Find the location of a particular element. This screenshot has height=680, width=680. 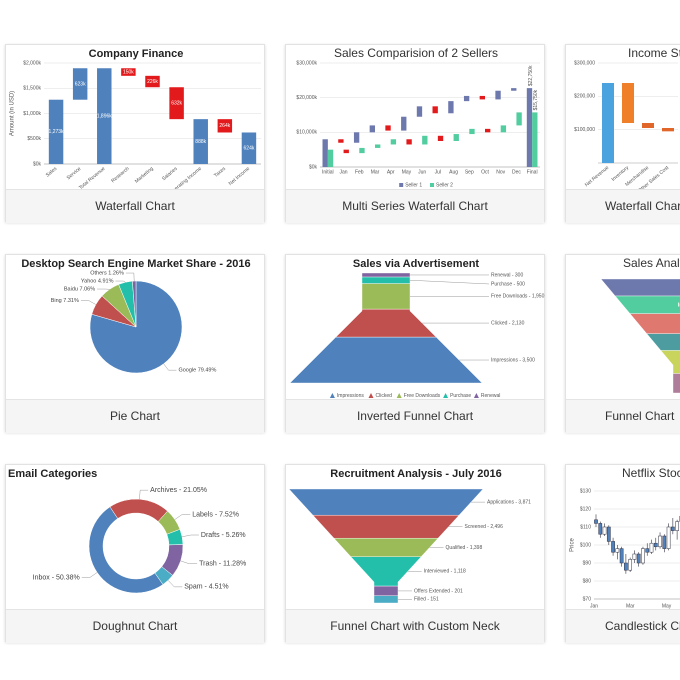

data-label: Others 1.26% is located at coordinates (107, 273).